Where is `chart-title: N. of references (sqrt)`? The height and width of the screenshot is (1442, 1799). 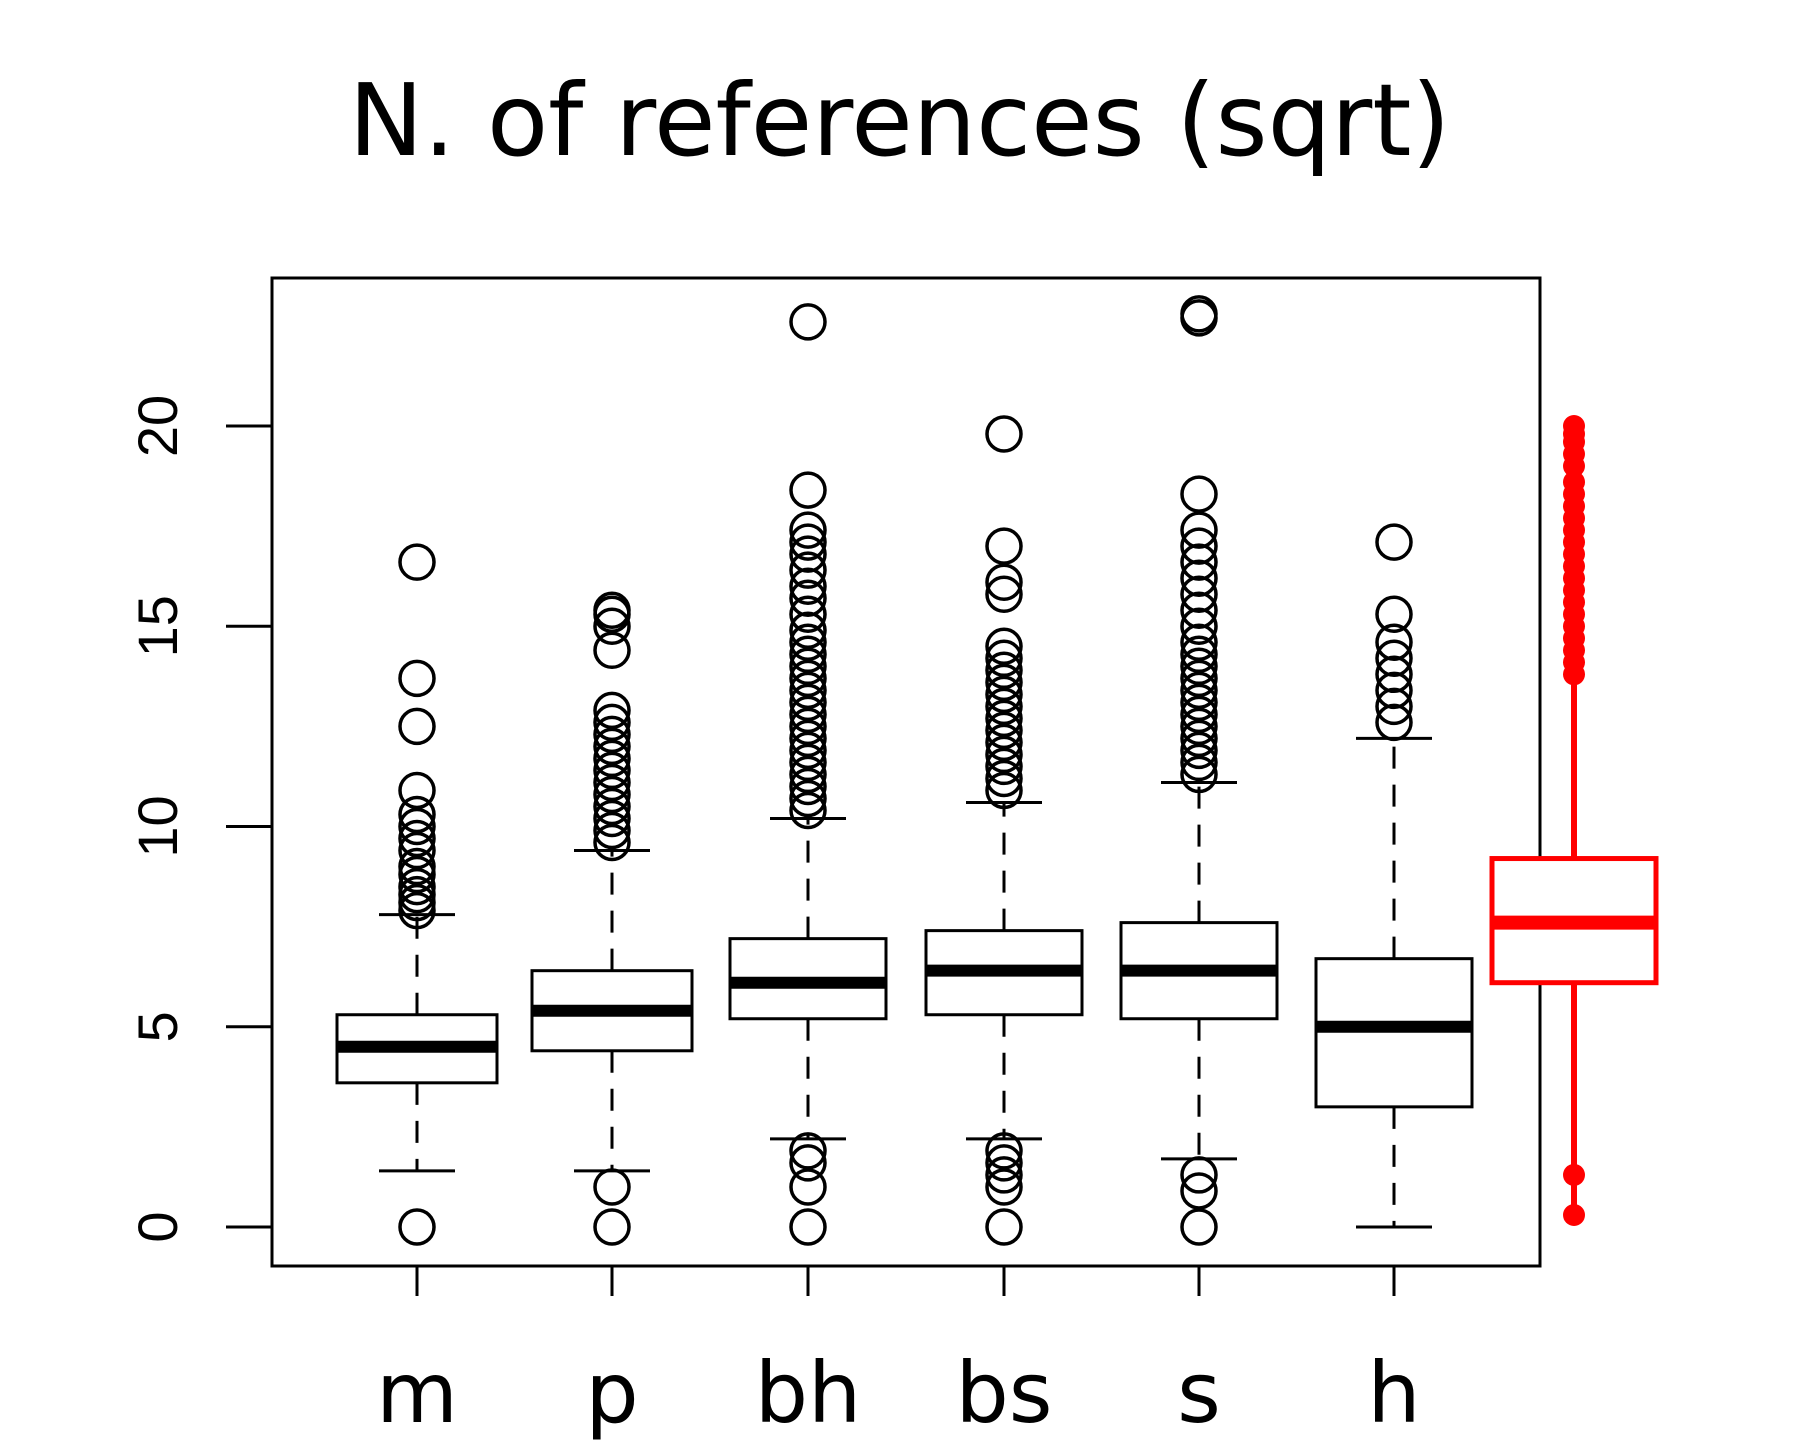
chart-title: N. of references (sqrt) is located at coordinates (899, 120).